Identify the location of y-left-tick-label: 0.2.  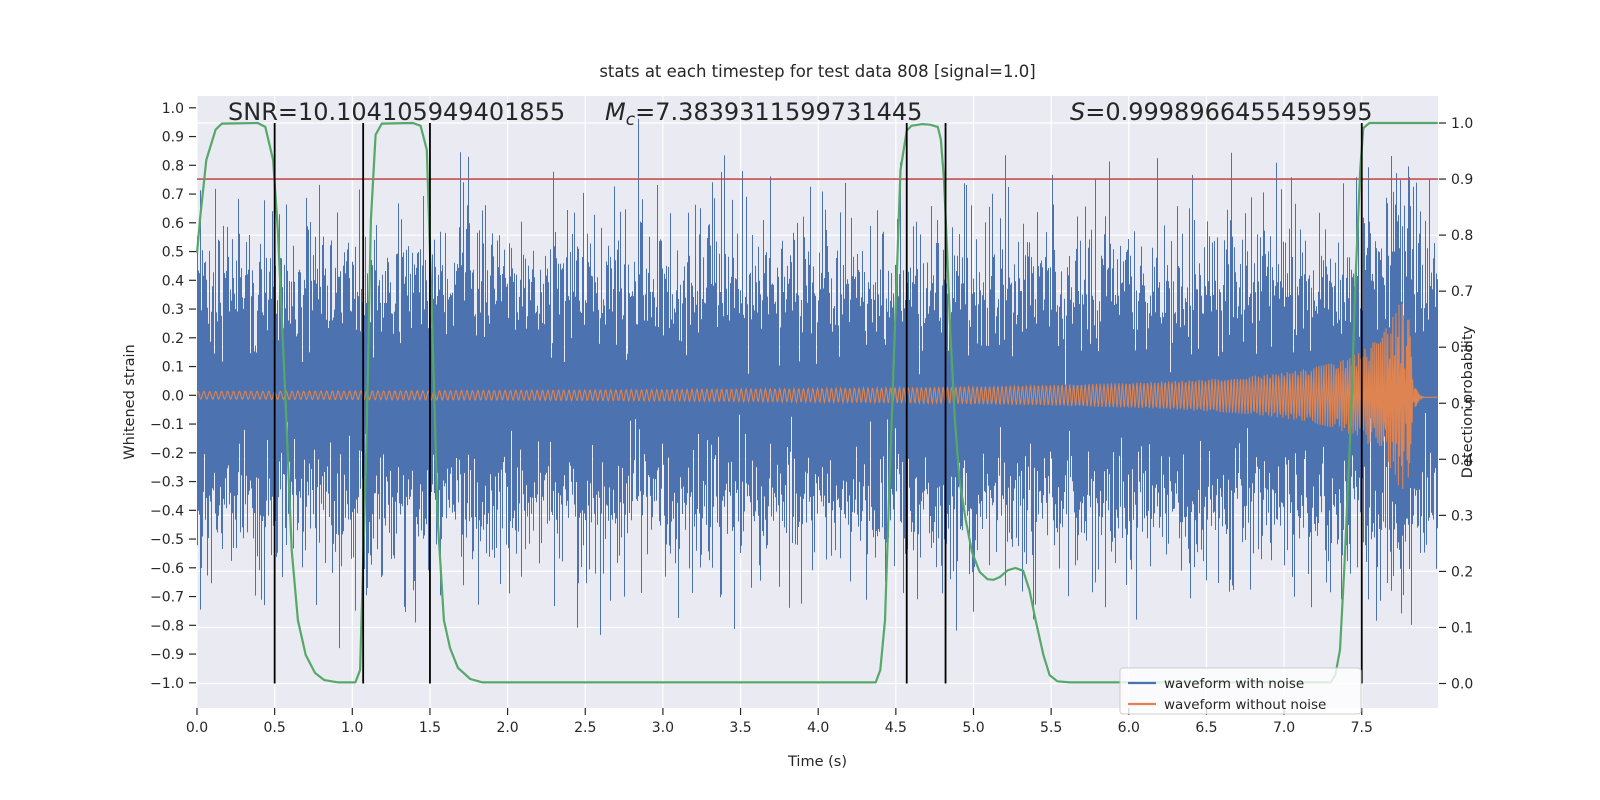
(173, 339).